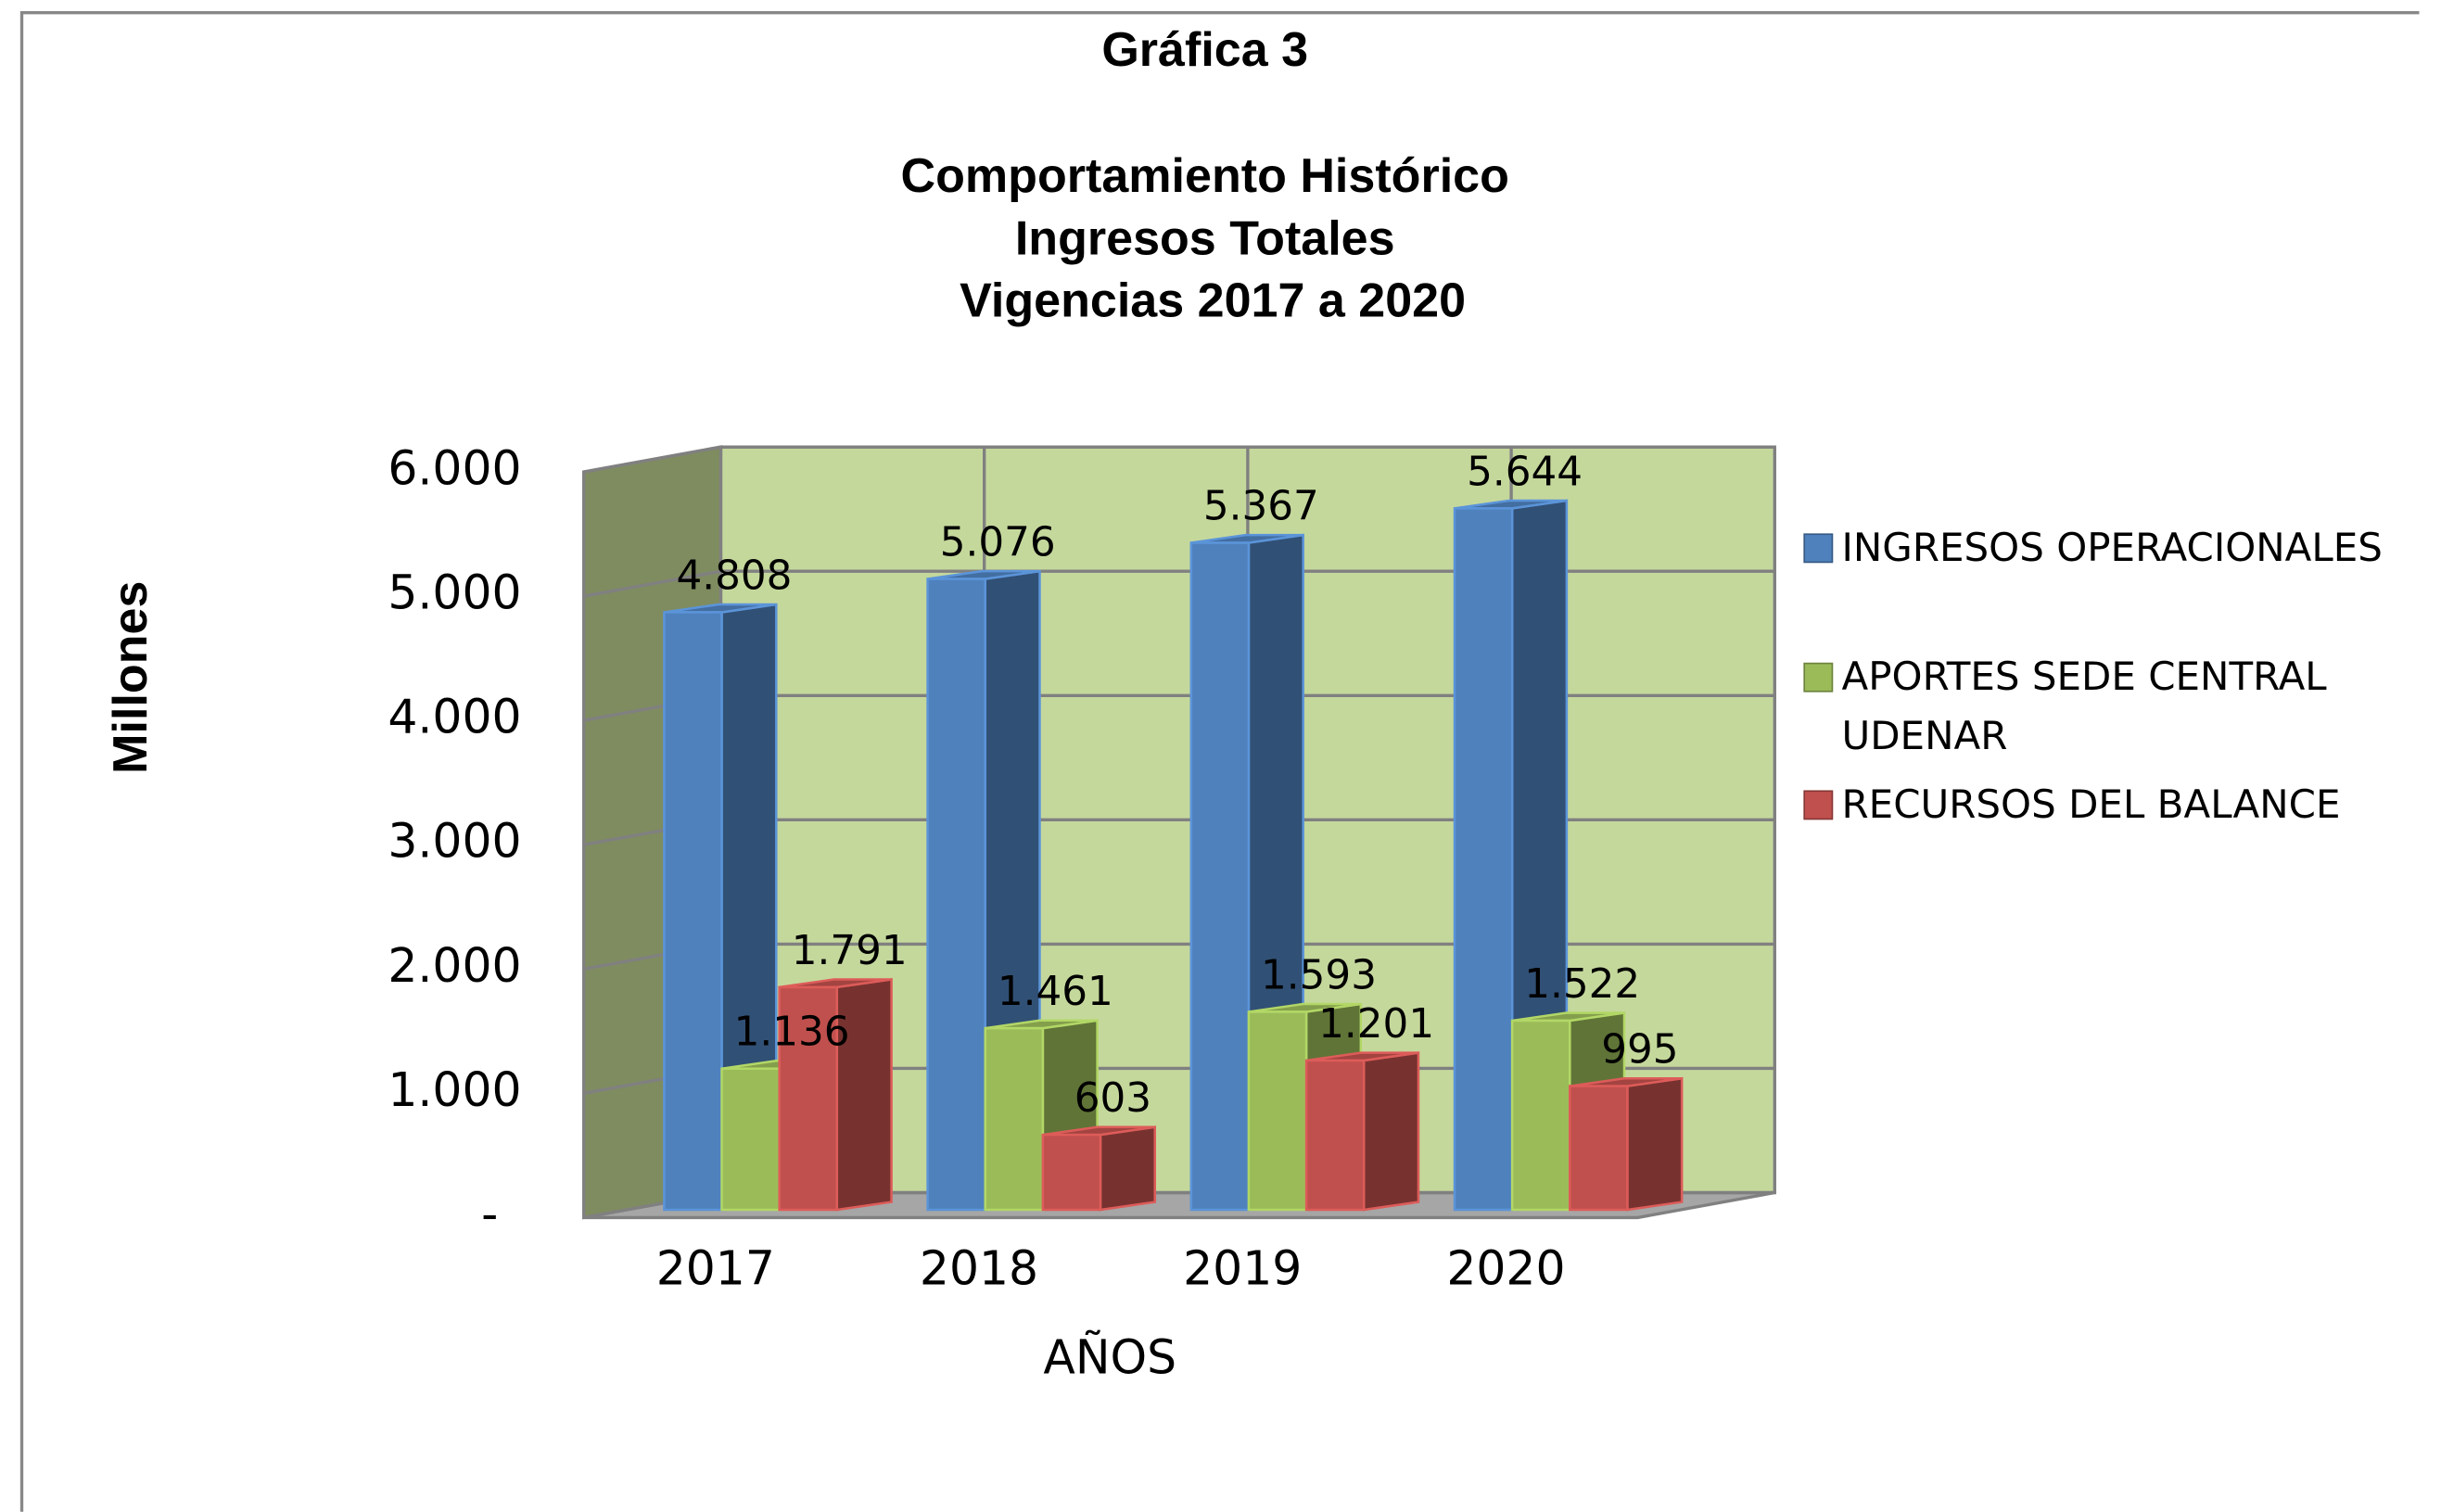  What do you see at coordinates (1525, 471) in the screenshot?
I see `data-label: 5.644` at bounding box center [1525, 471].